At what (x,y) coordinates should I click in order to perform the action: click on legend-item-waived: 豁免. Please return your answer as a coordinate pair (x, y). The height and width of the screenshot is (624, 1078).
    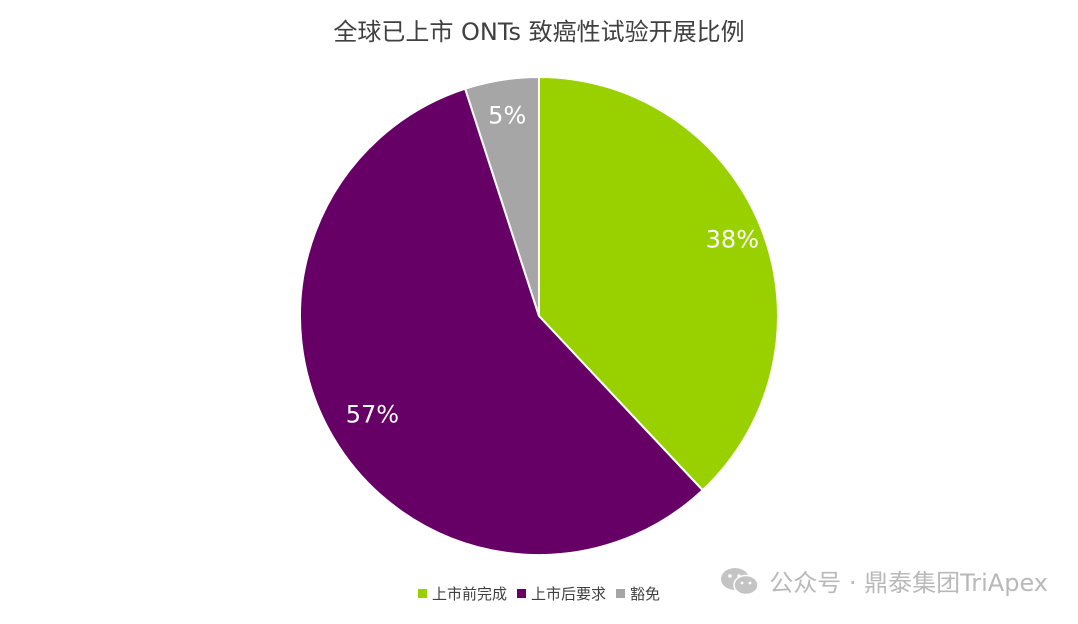
    Looking at the image, I should click on (638, 593).